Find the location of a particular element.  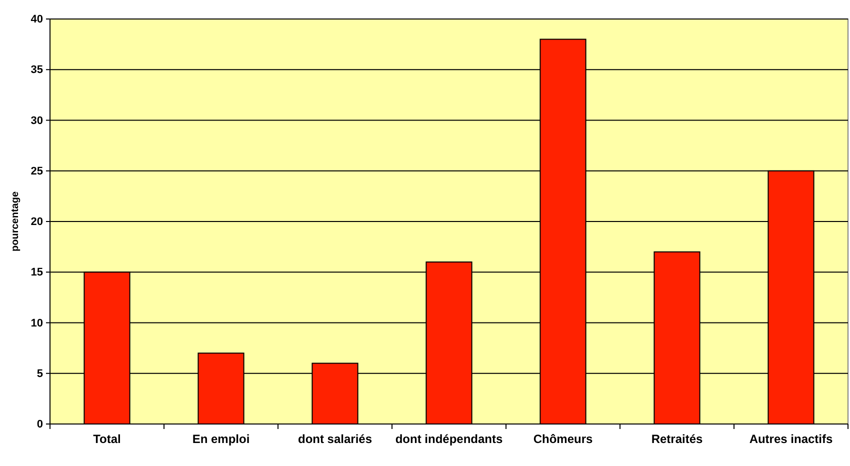

x-tick-label: dont salariés is located at coordinates (335, 439).